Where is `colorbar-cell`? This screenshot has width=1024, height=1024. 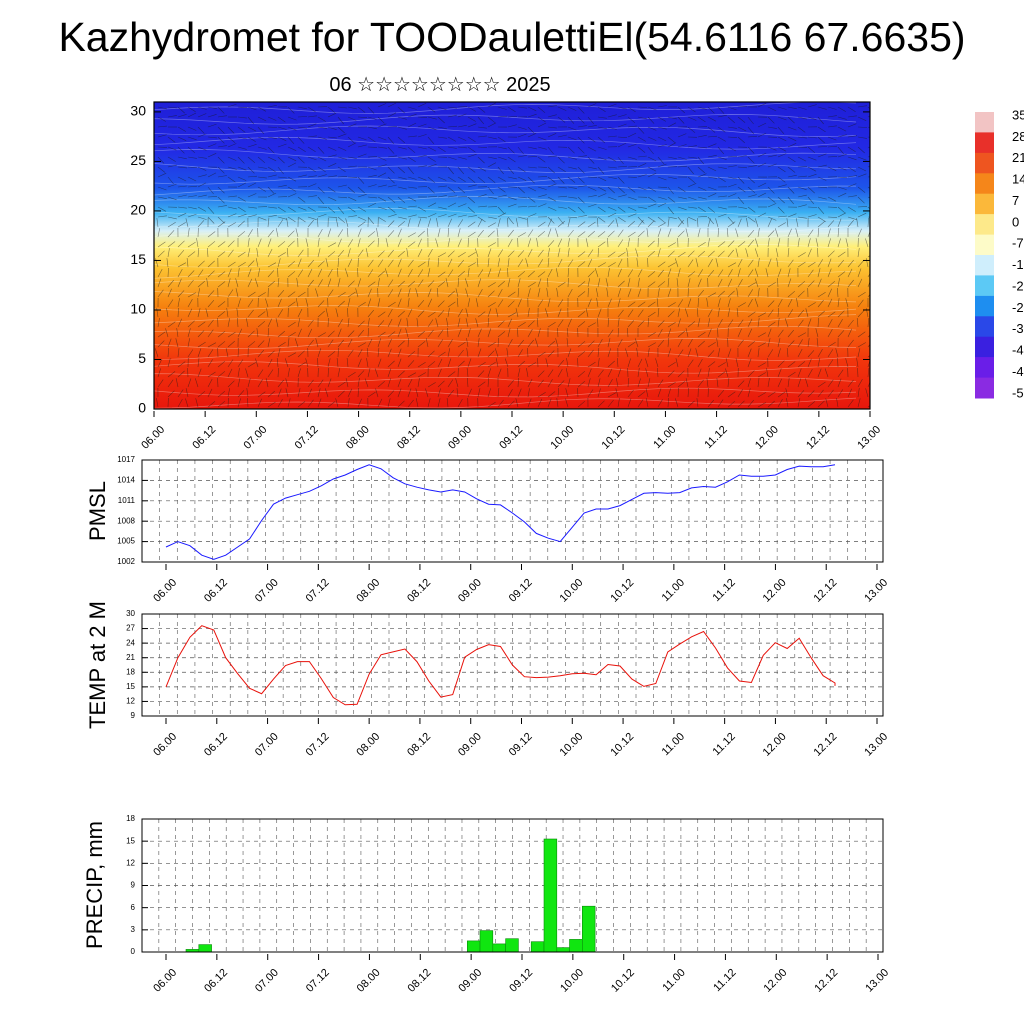 colorbar-cell is located at coordinates (984, 306).